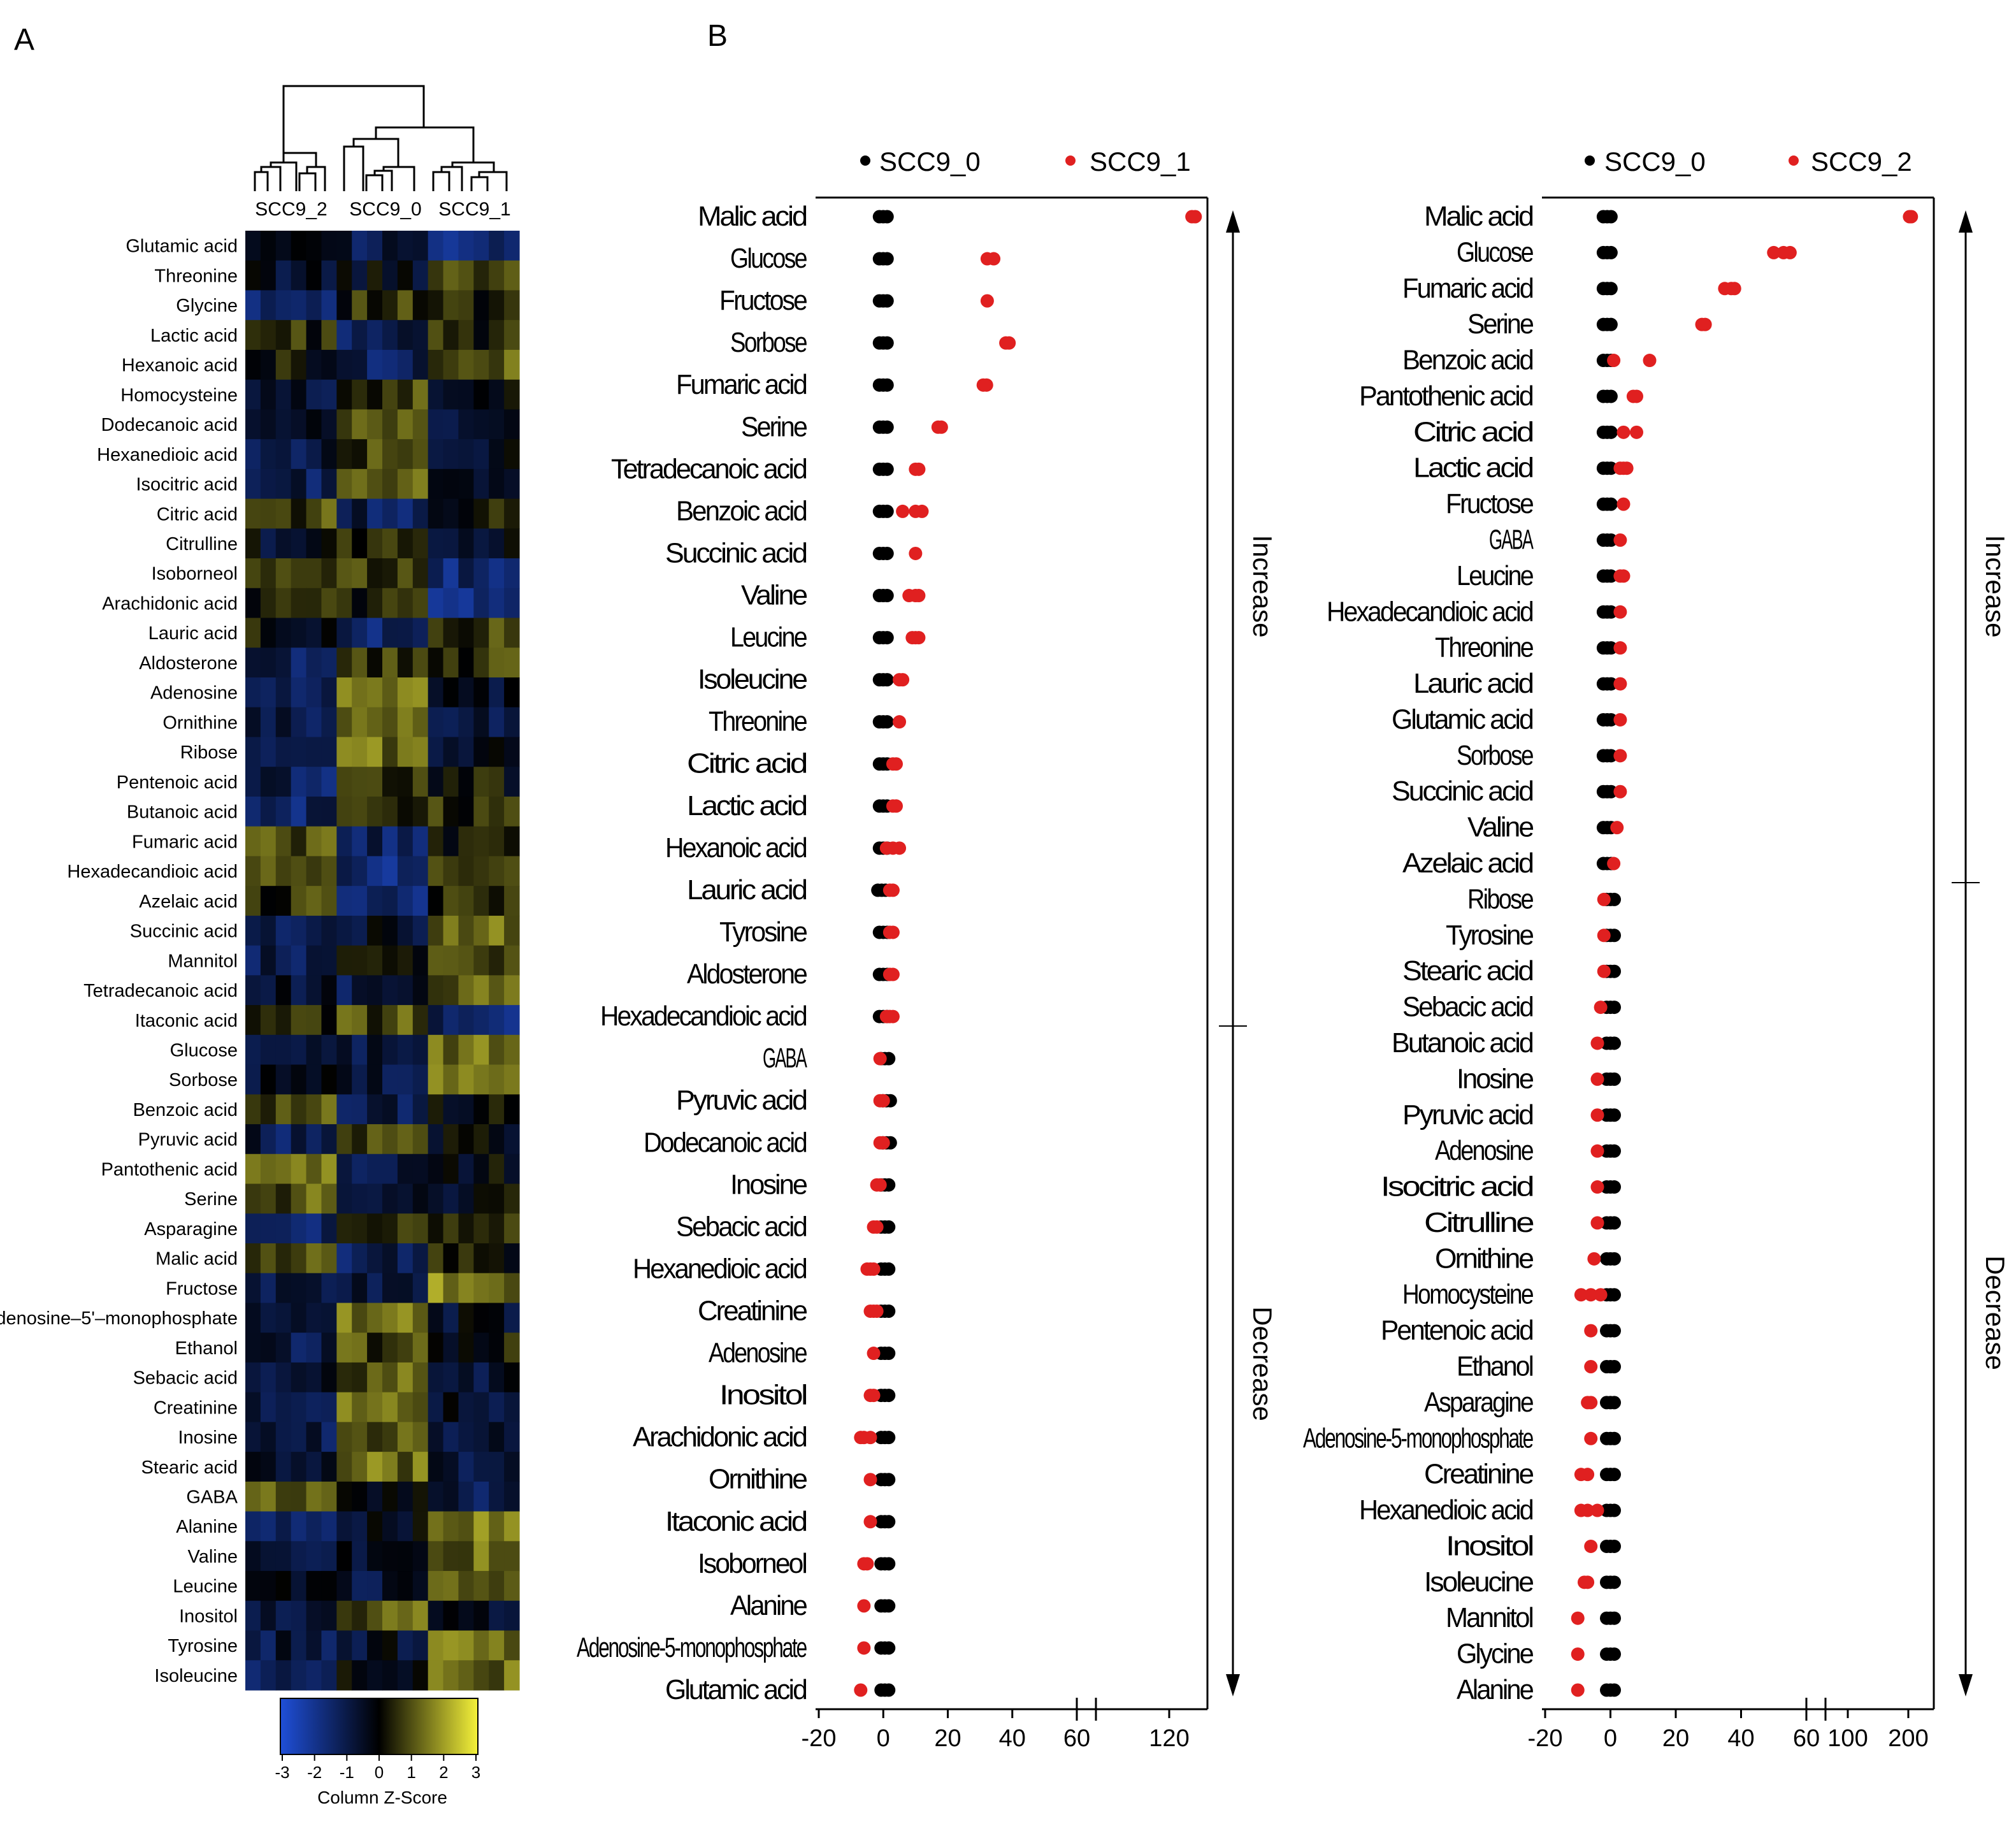 Image resolution: width=2016 pixels, height=1822 pixels. Describe the element at coordinates (377, 1768) in the screenshot. I see `color-key-ticks: -3 -2 -1 0 1 2 3` at that location.